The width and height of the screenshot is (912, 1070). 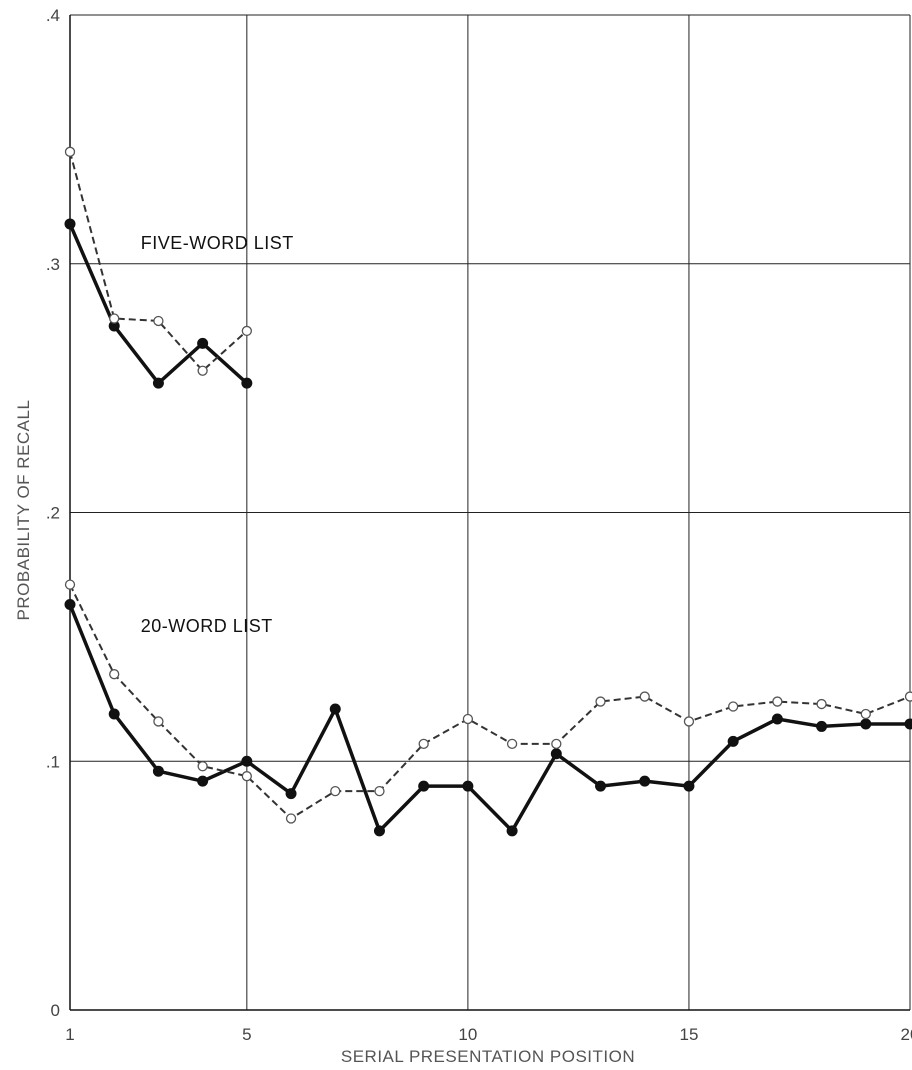 What do you see at coordinates (53, 264) in the screenshot?
I see `y-tick-label: .3` at bounding box center [53, 264].